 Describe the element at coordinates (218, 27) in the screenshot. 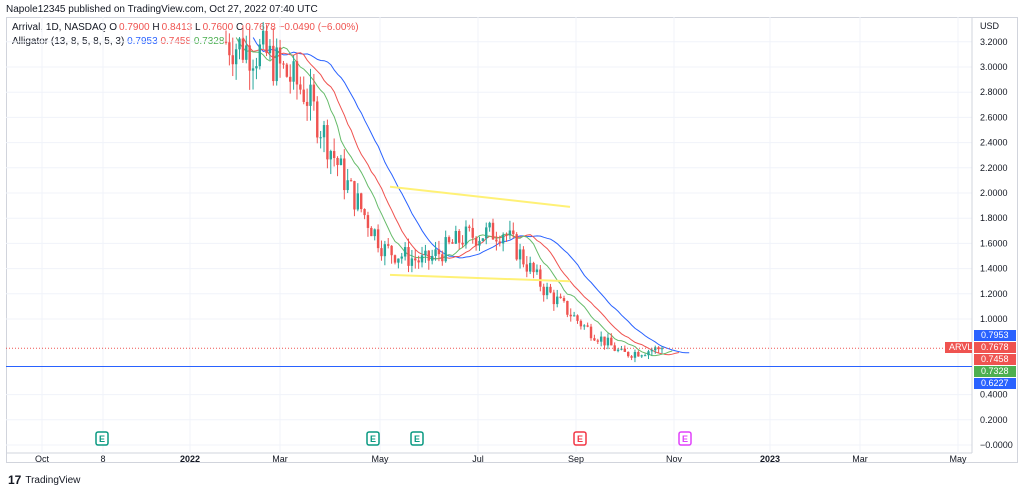

I see `legend-l-value: 0.7600` at that location.